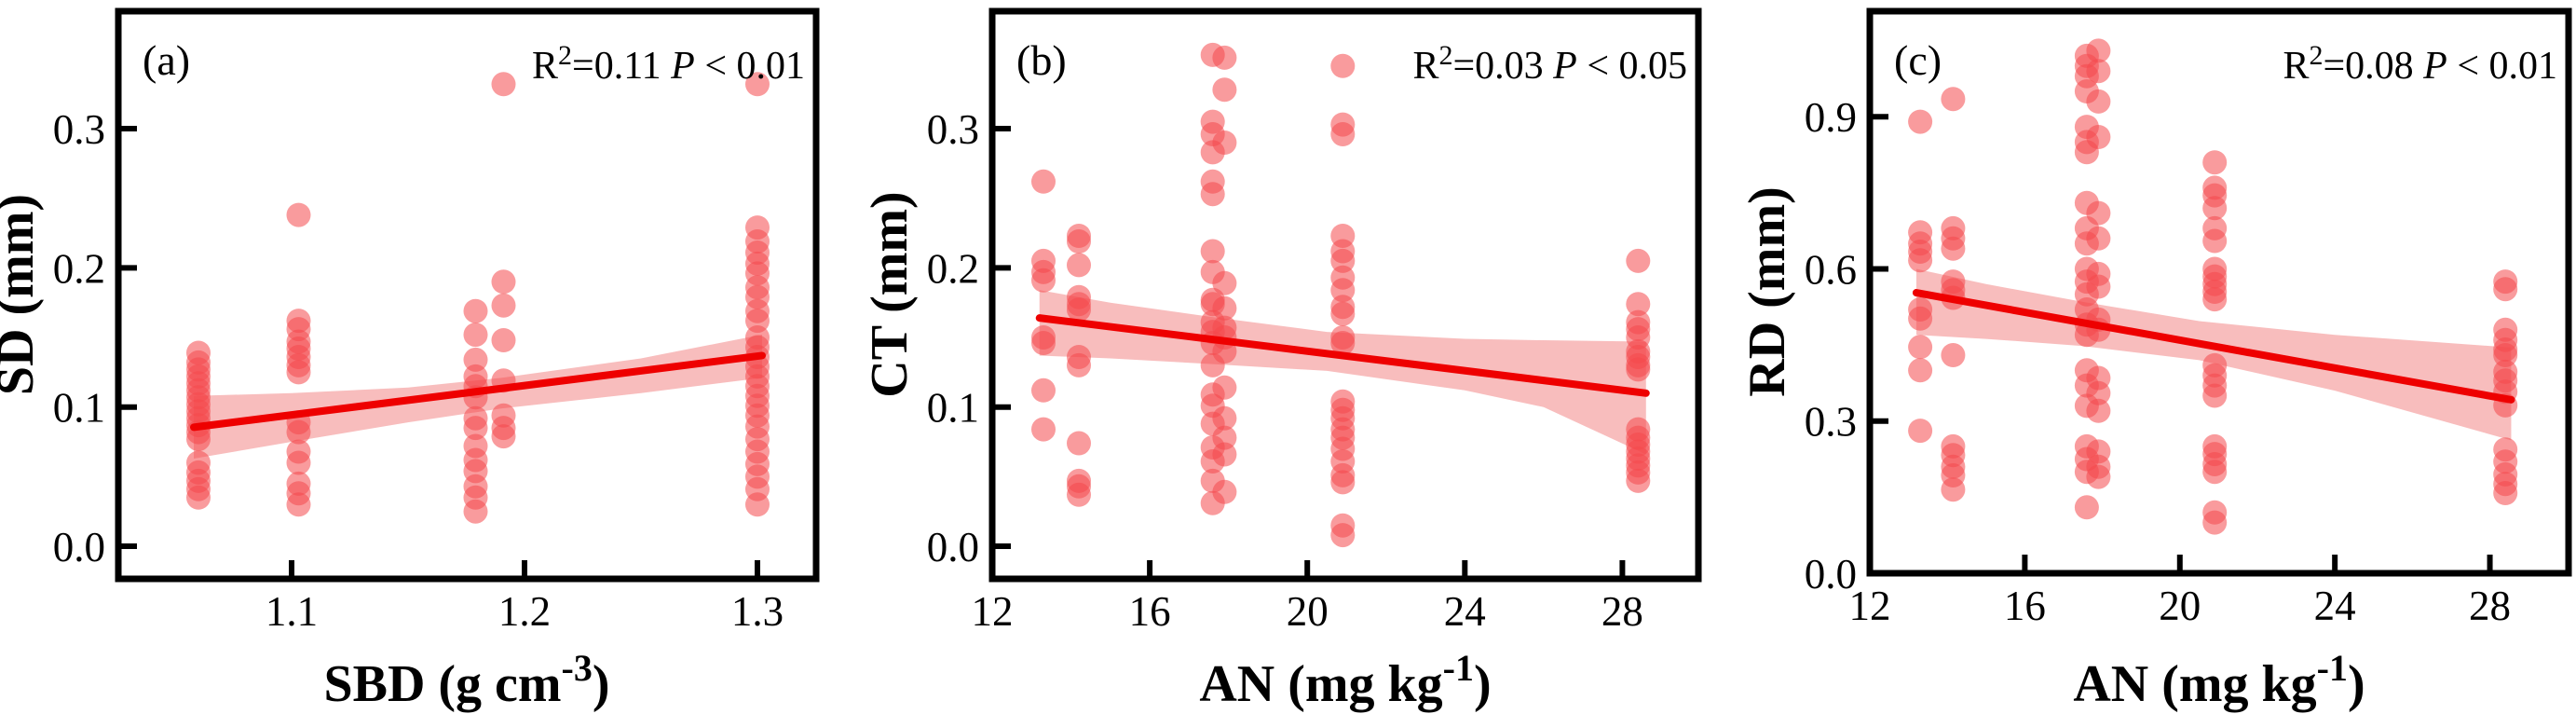 The image size is (2576, 714). I want to click on y-tick-label: 0.9, so click(1831, 117).